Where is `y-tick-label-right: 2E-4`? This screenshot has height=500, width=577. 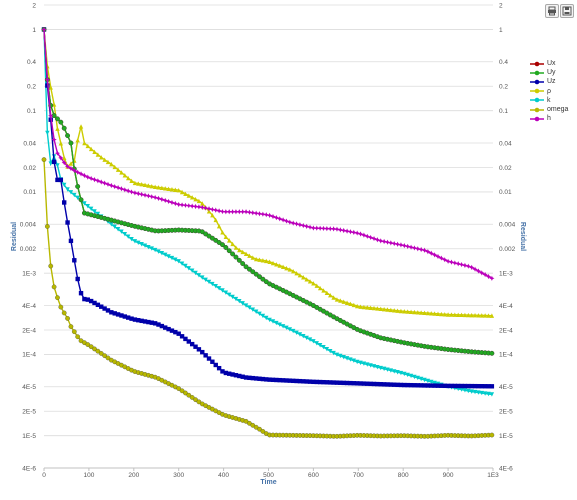 y-tick-label-right: 2E-4 is located at coordinates (506, 330).